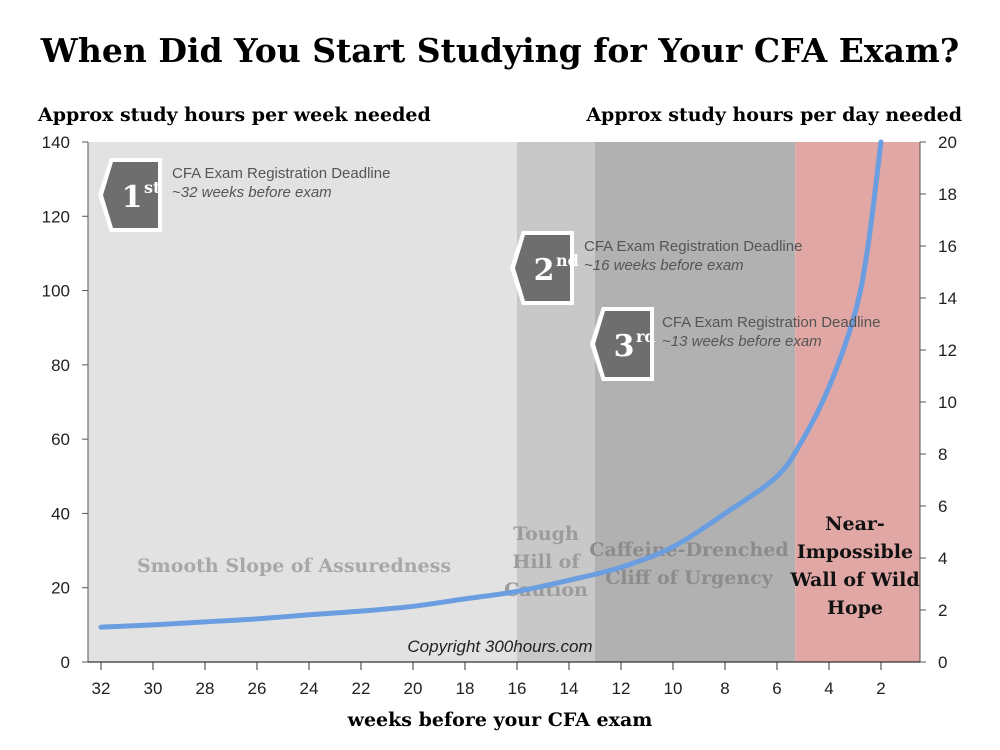 Image resolution: width=1000 pixels, height=750 pixels. I want to click on y2-tick-label: 0, so click(942, 662).